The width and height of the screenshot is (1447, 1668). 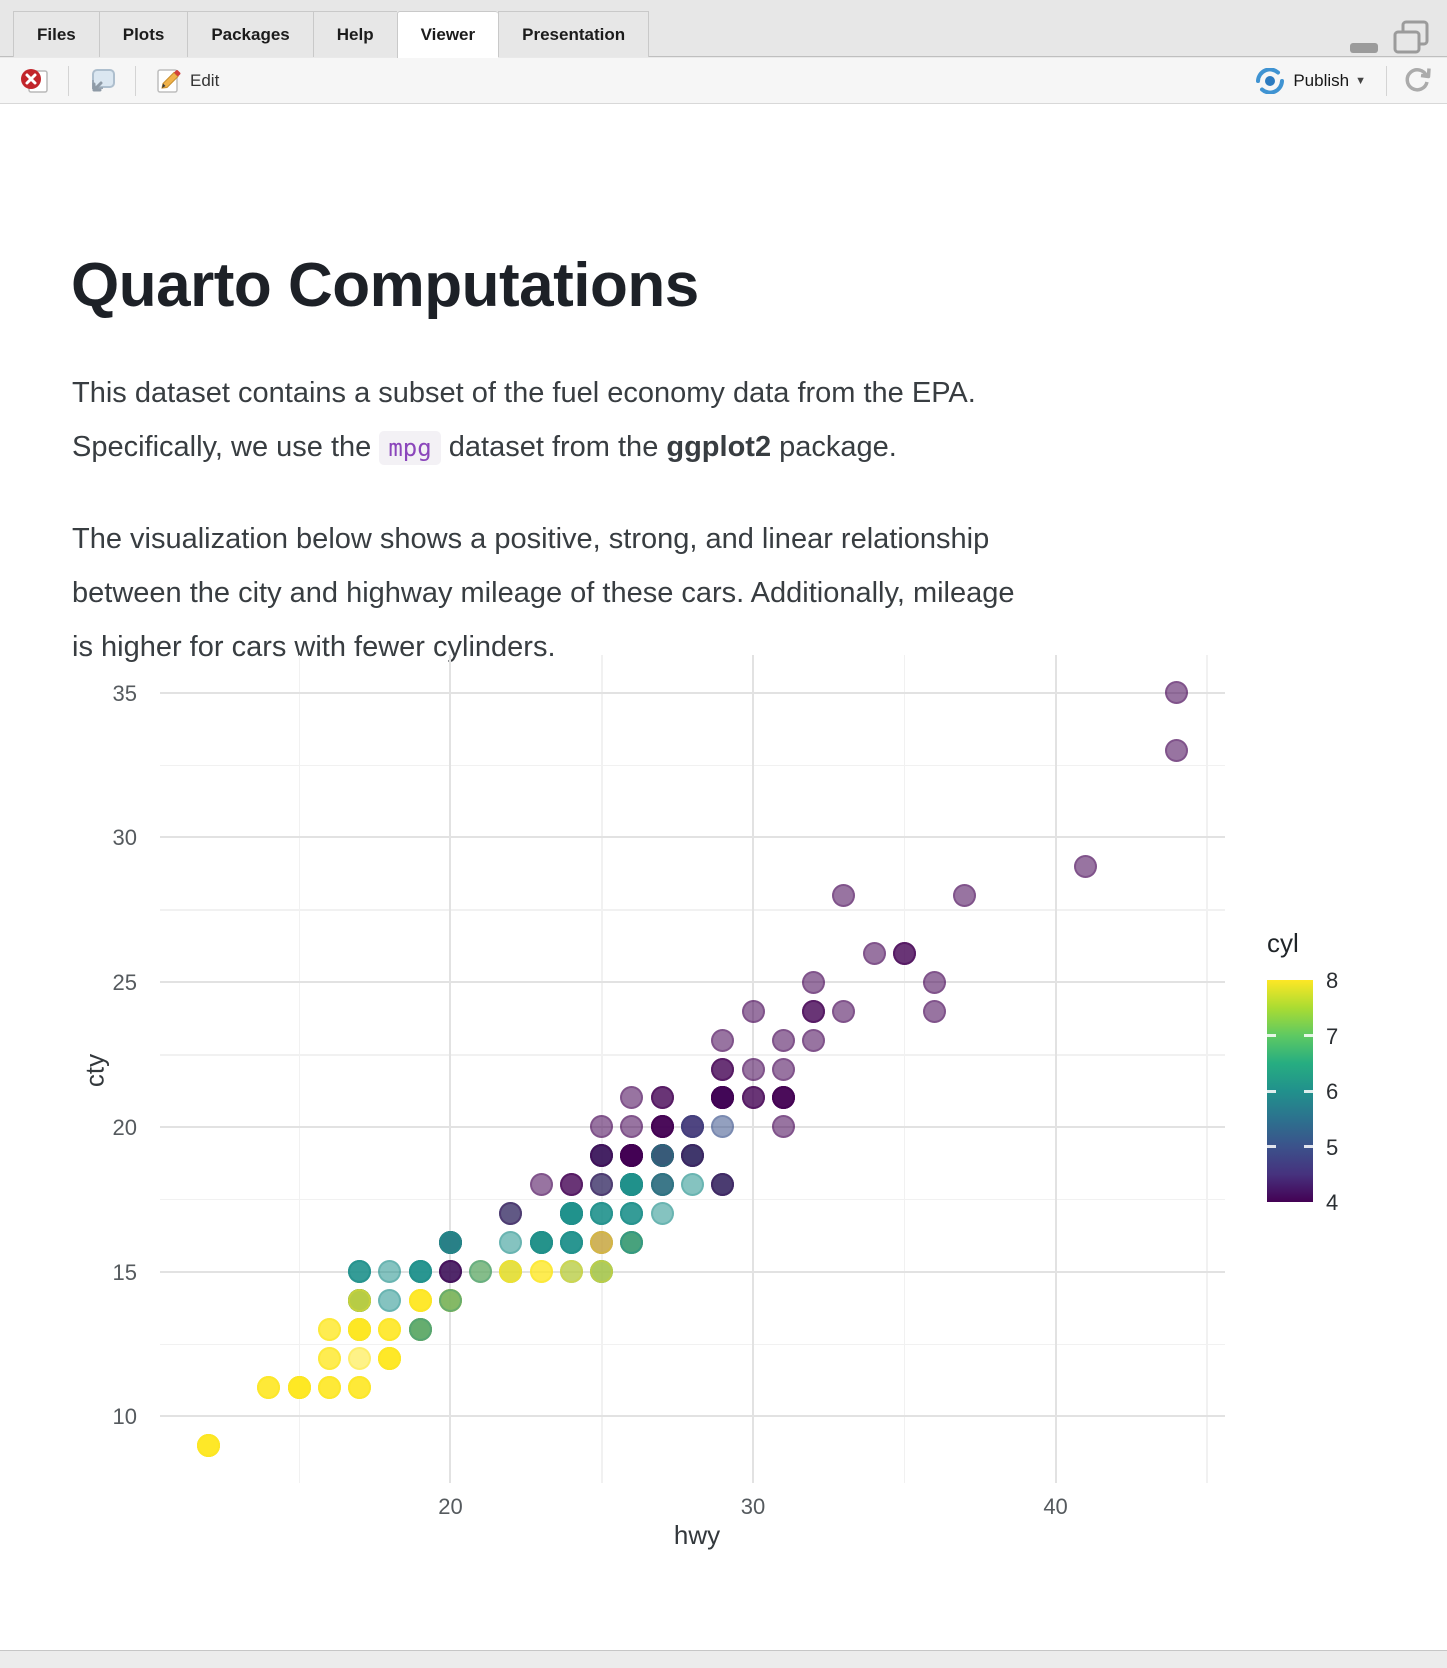 What do you see at coordinates (1321, 80) in the screenshot?
I see `publish-button-label: Publish` at bounding box center [1321, 80].